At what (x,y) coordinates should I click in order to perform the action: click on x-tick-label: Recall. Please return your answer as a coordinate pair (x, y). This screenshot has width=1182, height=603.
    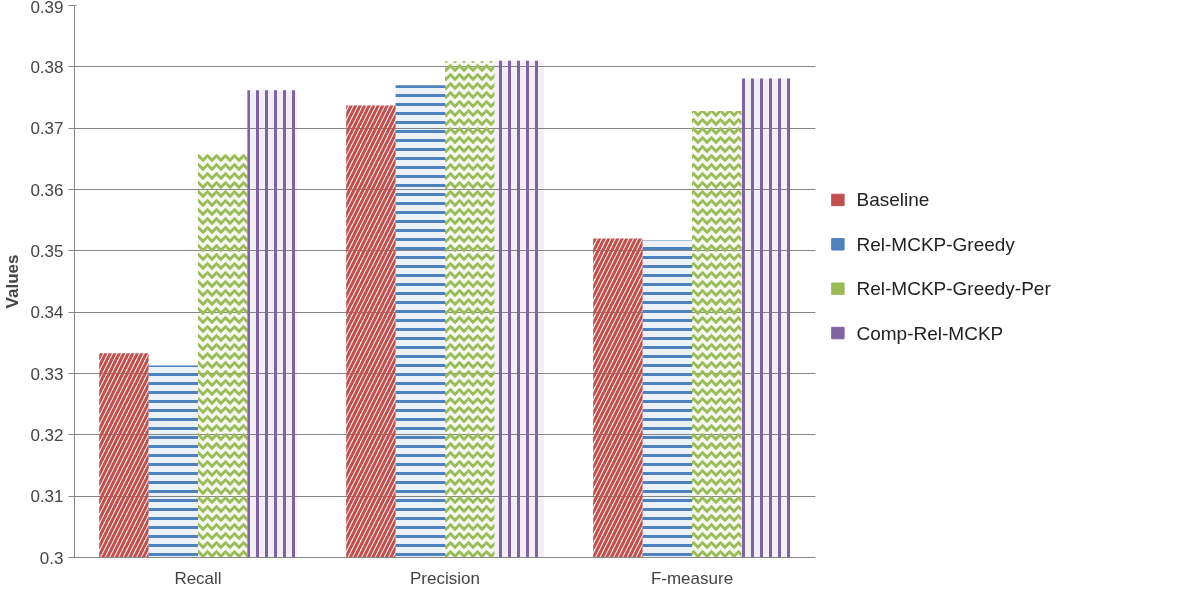
    Looking at the image, I should click on (198, 578).